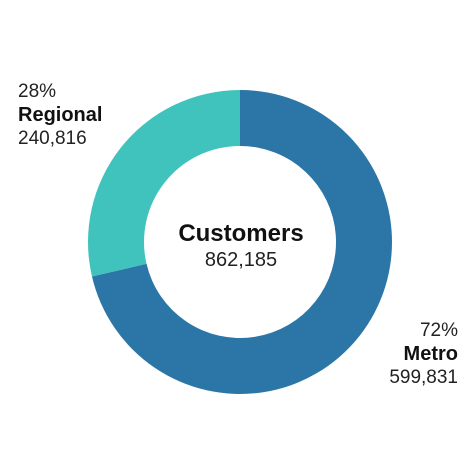 This screenshot has width=474, height=474. What do you see at coordinates (241, 260) in the screenshot?
I see `center-total-value: 862,185` at bounding box center [241, 260].